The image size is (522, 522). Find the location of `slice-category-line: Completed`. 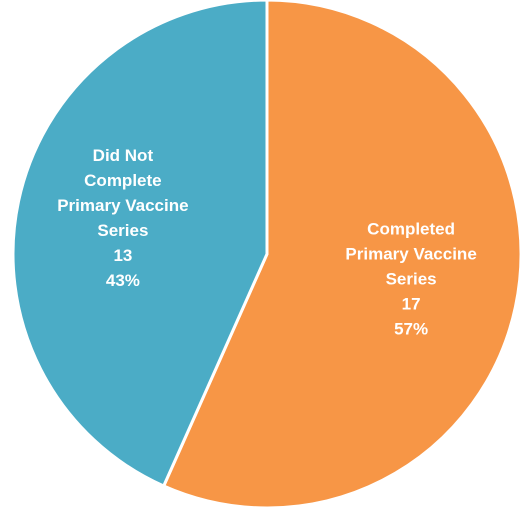

slice-category-line: Completed is located at coordinates (411, 229).